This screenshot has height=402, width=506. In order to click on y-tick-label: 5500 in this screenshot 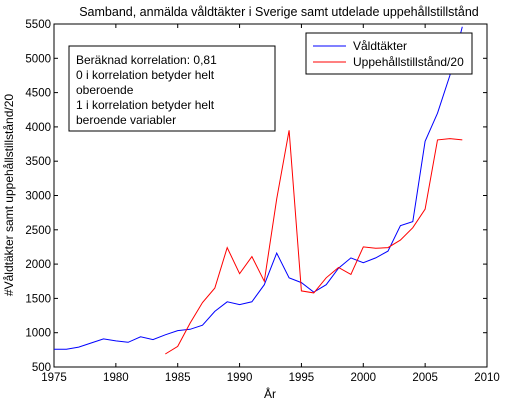, I will do `click(38, 25)`.